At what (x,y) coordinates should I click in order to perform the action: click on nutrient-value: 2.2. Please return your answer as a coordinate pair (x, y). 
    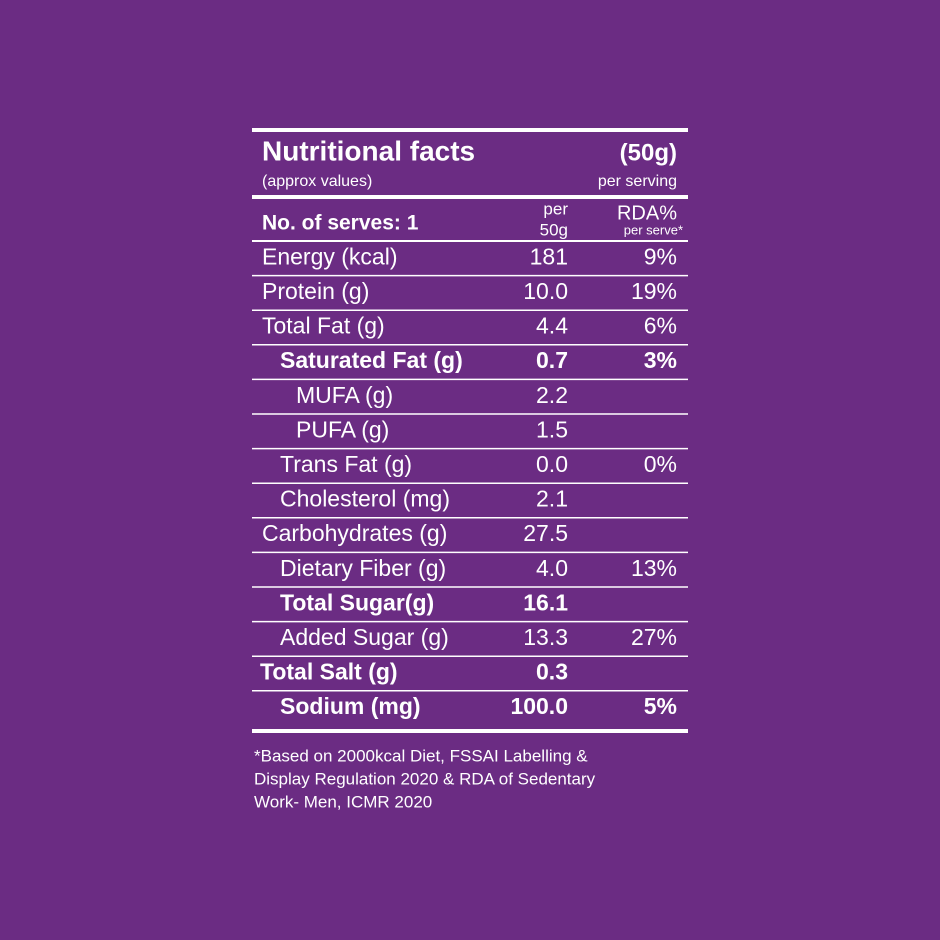
    Looking at the image, I should click on (552, 395).